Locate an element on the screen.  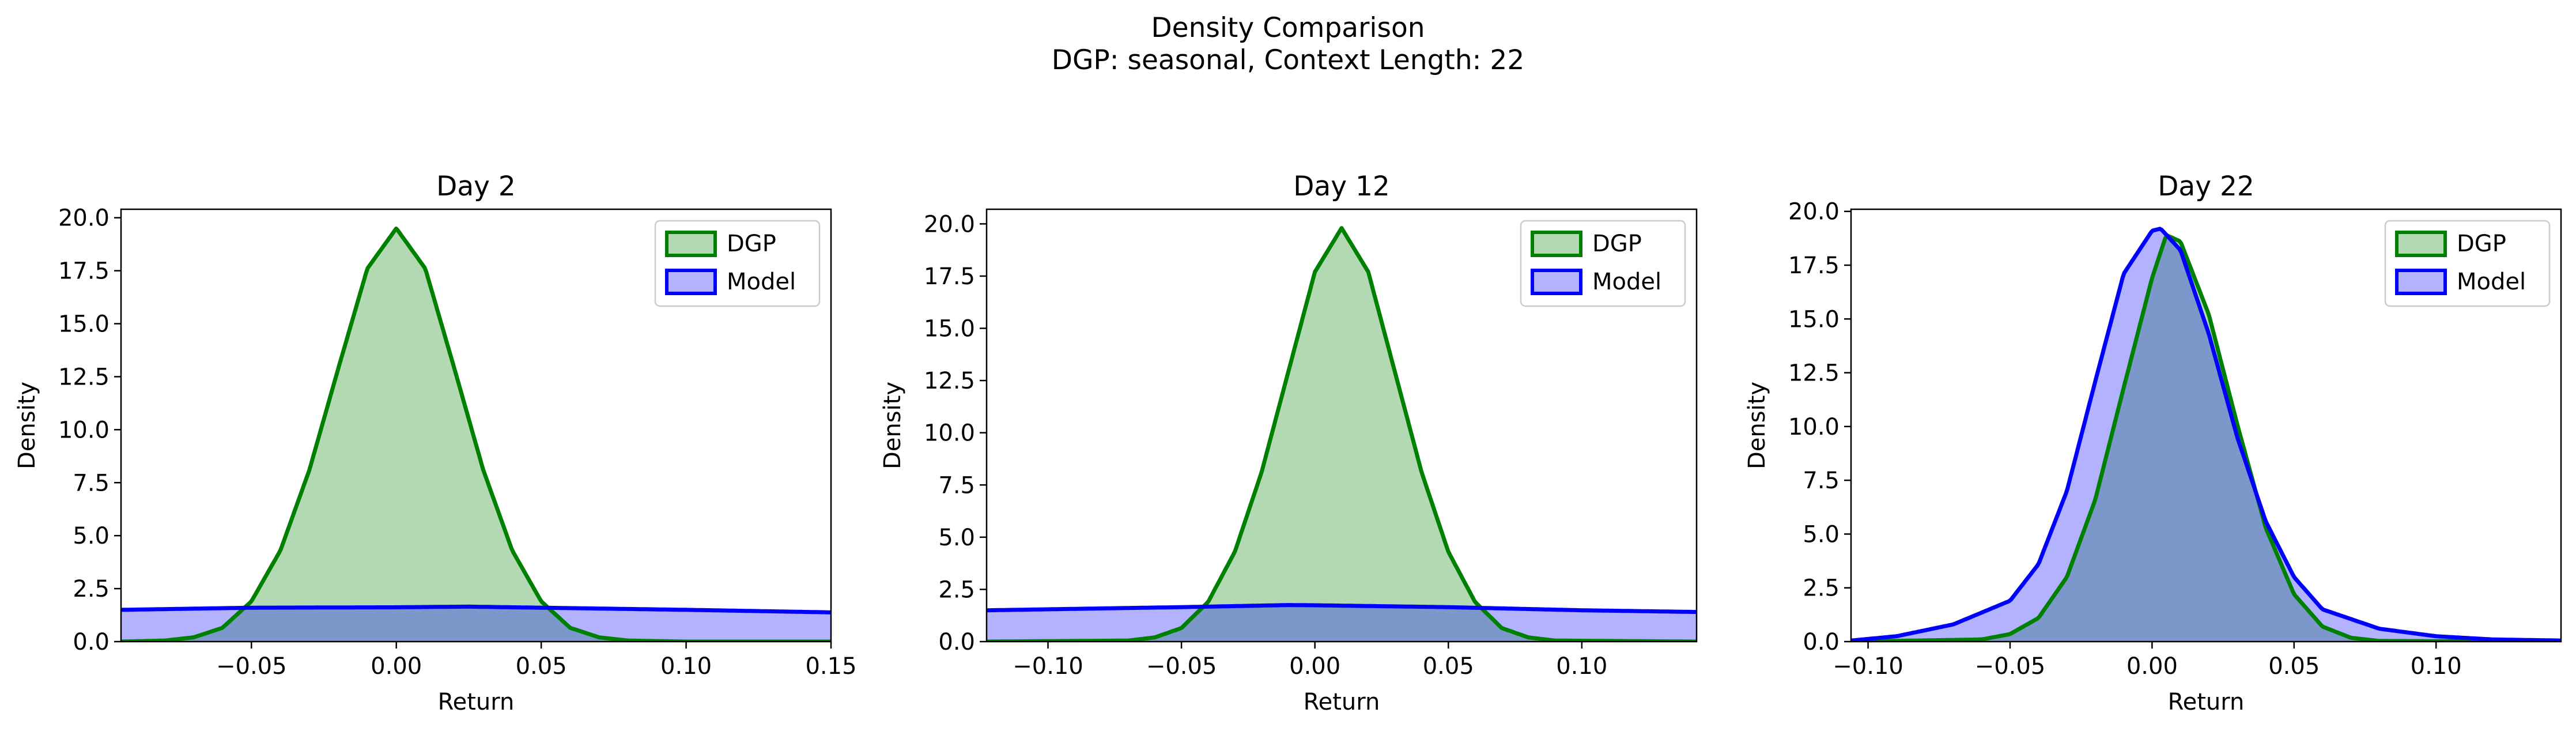
model-density-area is located at coordinates (476, 624).